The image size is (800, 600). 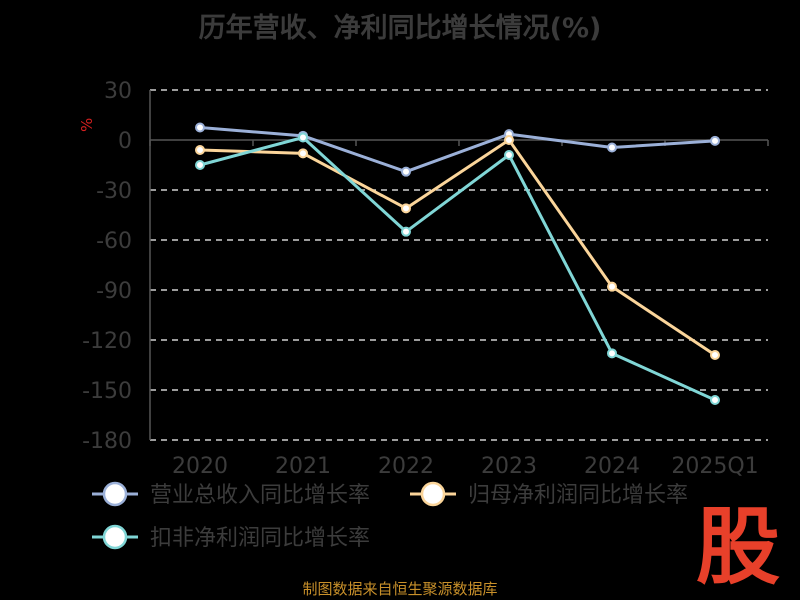 I want to click on chart-title: 历年营收、净利同比增长情况(%), so click(x=400, y=28).